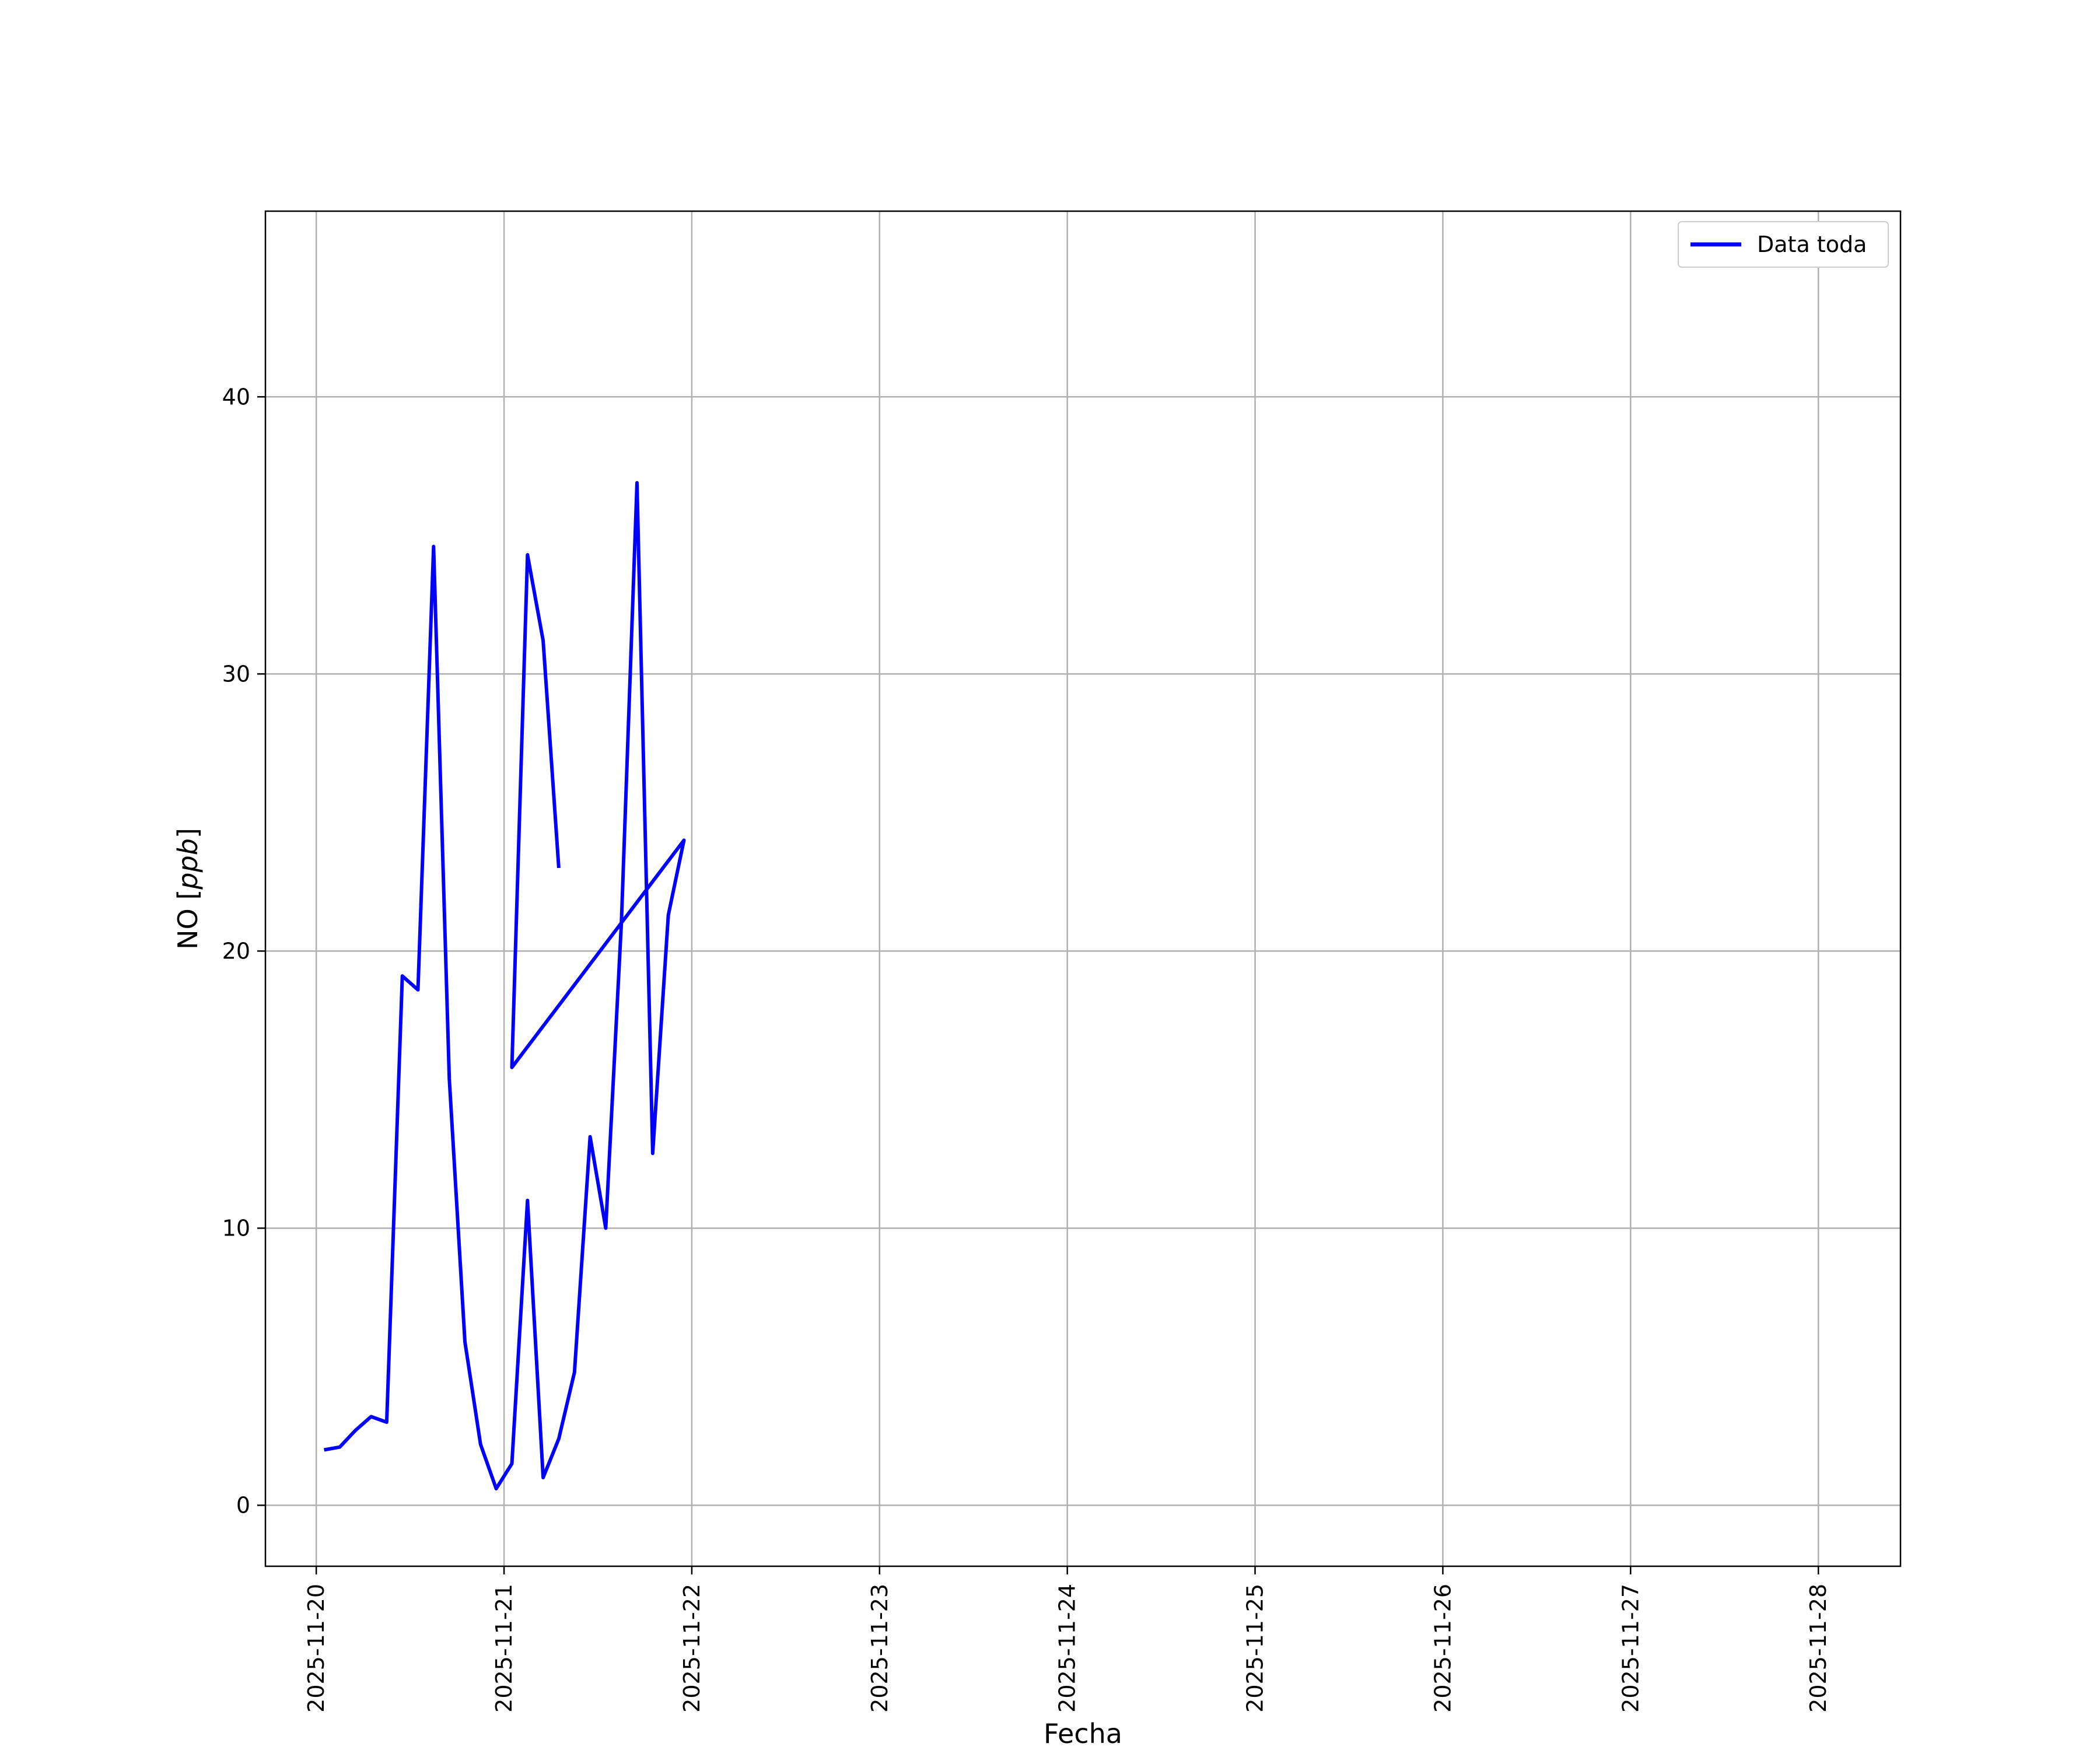  I want to click on legend-label-data-toda: Data toda, so click(1812, 244).